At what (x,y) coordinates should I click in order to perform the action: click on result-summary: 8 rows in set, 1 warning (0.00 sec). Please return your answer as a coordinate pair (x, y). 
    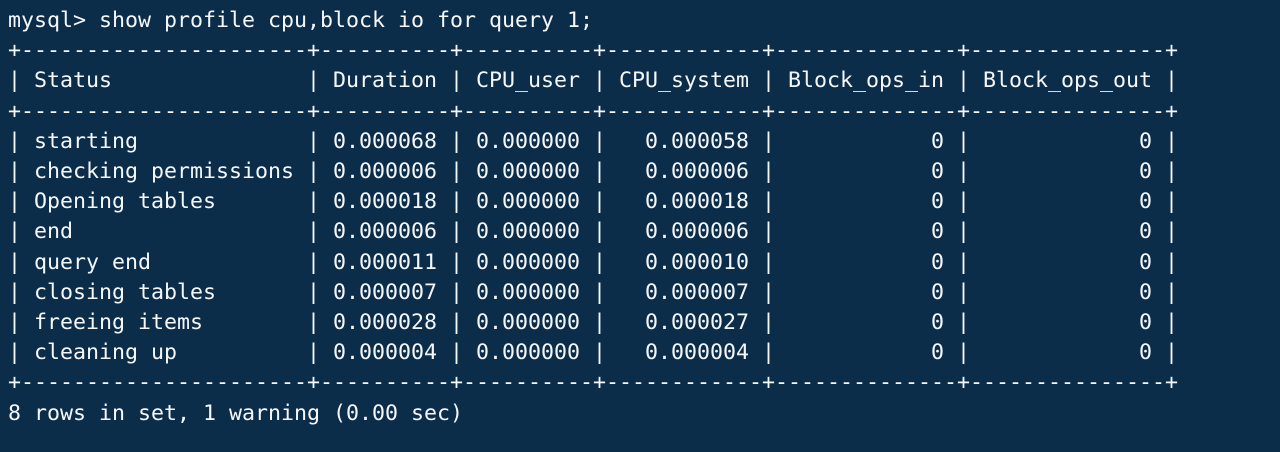
    Looking at the image, I should click on (236, 413).